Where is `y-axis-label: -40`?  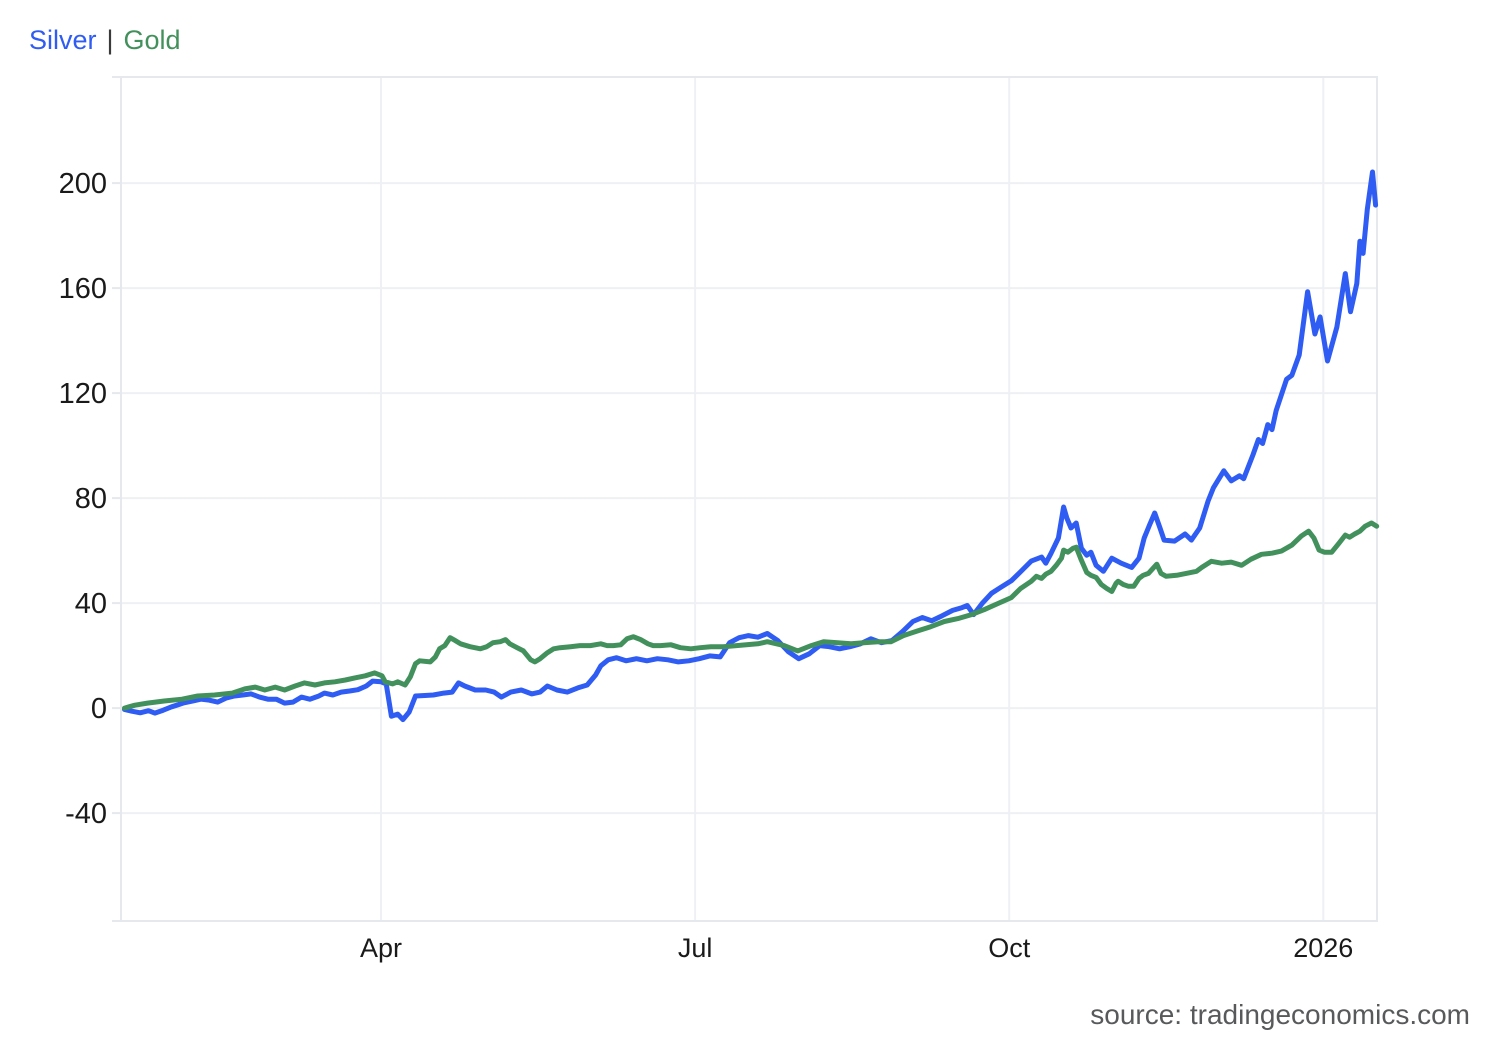 y-axis-label: -40 is located at coordinates (86, 814).